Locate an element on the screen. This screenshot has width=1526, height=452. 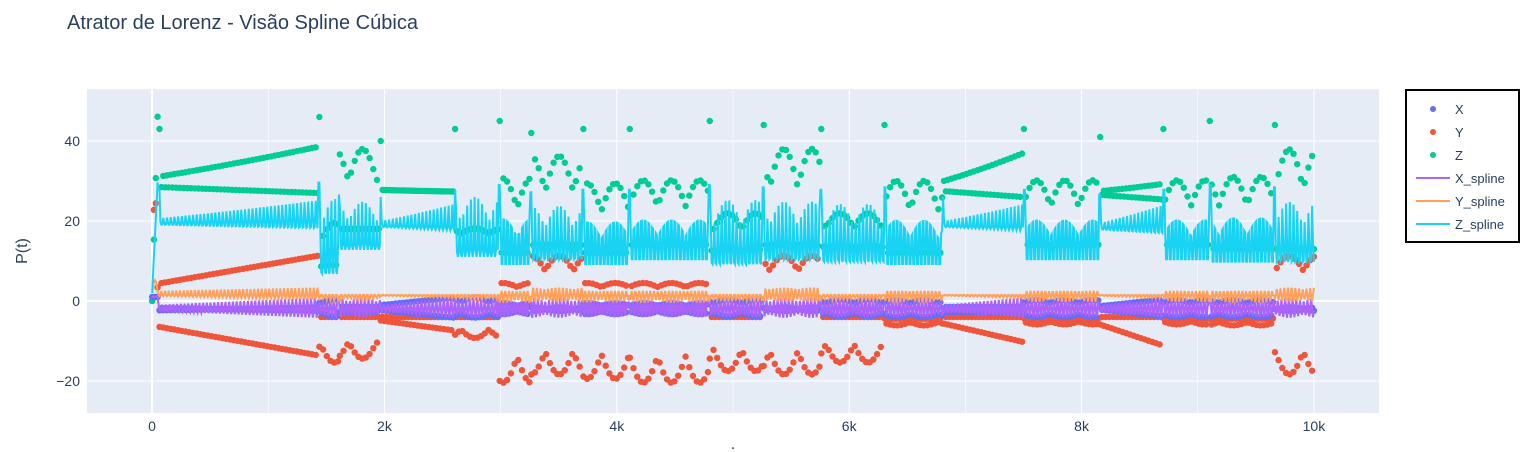
legend-item-z: Z is located at coordinates (1446, 155).